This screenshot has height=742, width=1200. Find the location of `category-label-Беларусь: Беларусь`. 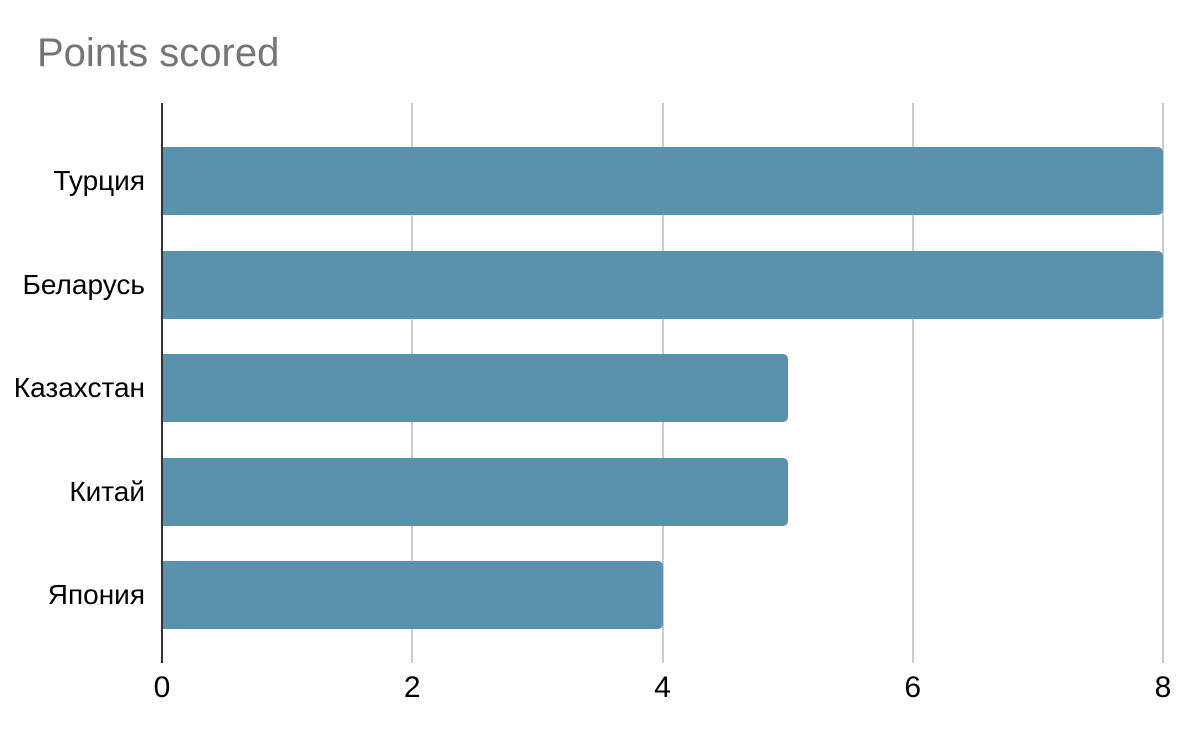

category-label-Беларусь: Беларусь is located at coordinates (83, 284).